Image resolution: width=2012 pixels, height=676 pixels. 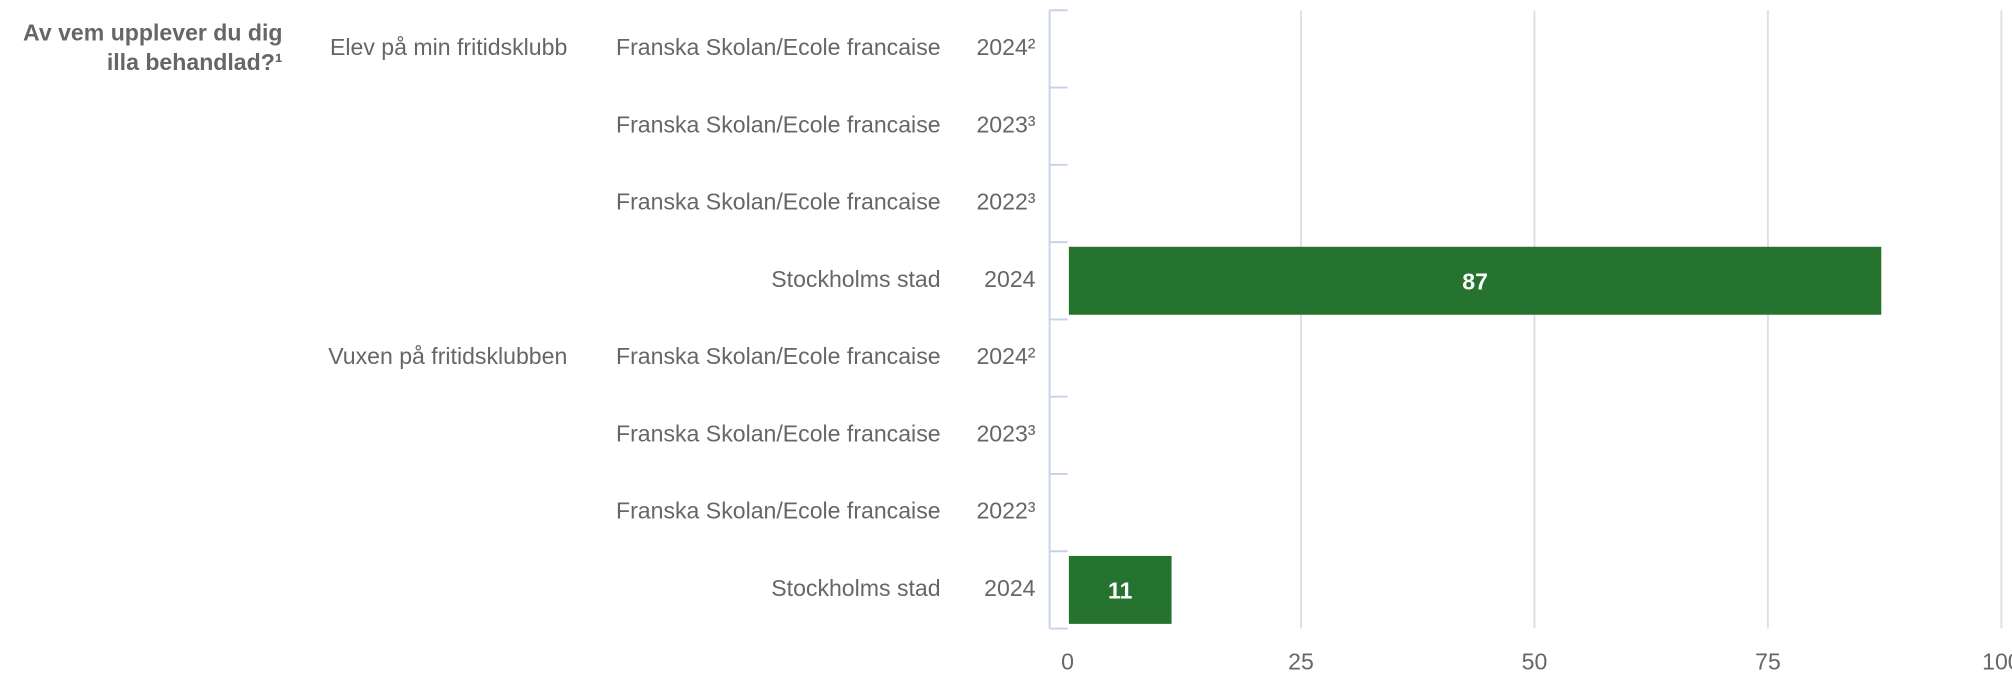 I want to click on data-label: 87, so click(x=1475, y=281).